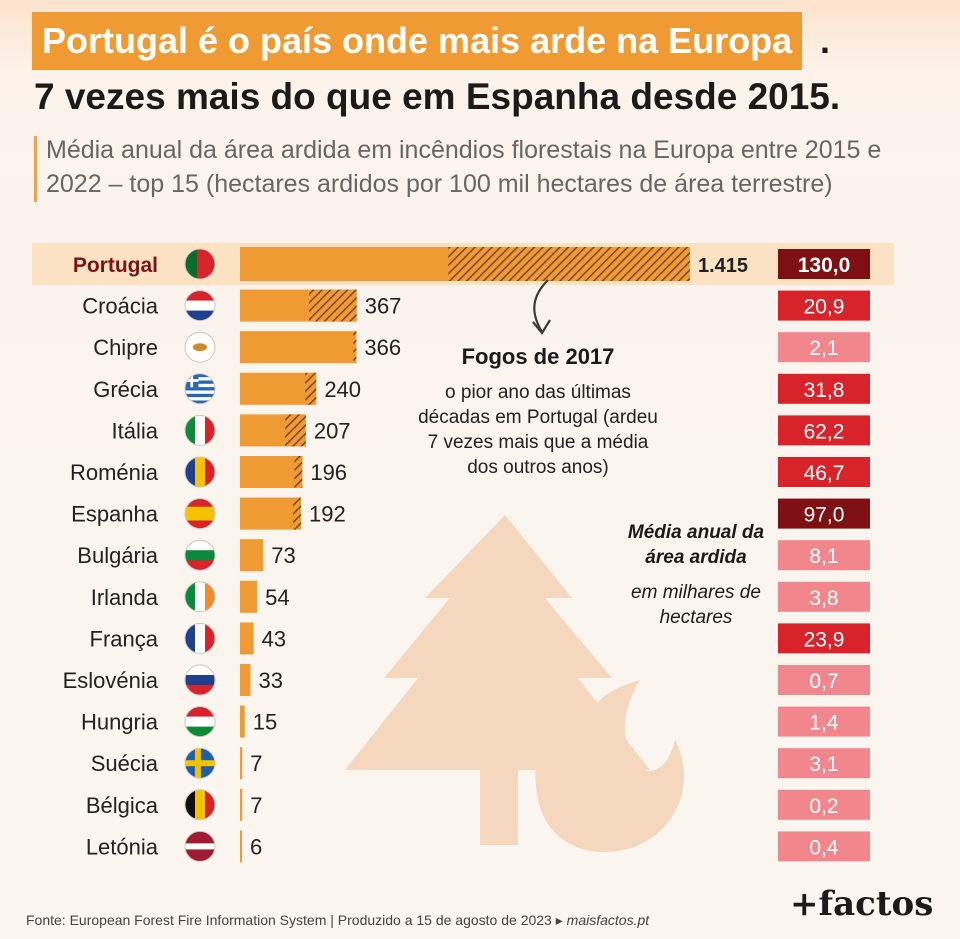  I want to click on category-label: França, so click(124, 638).